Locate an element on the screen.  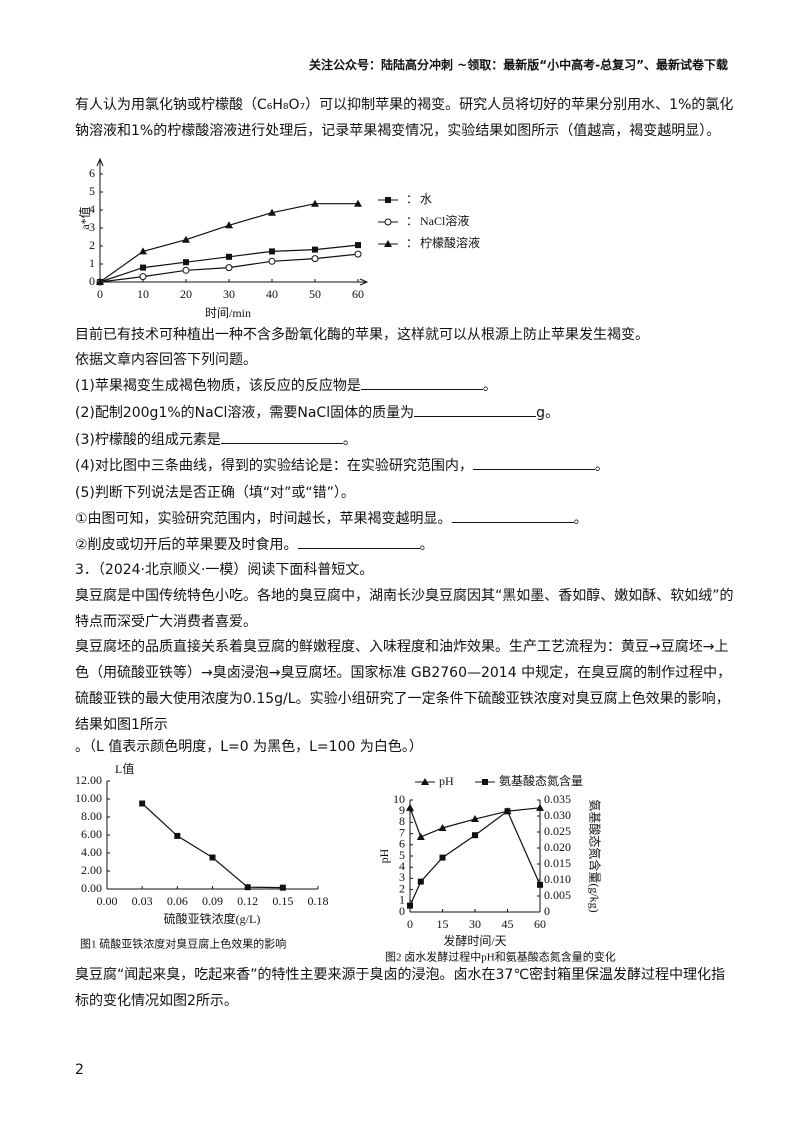
legend-label: 氨基酸态氮含量 is located at coordinates (541, 780).